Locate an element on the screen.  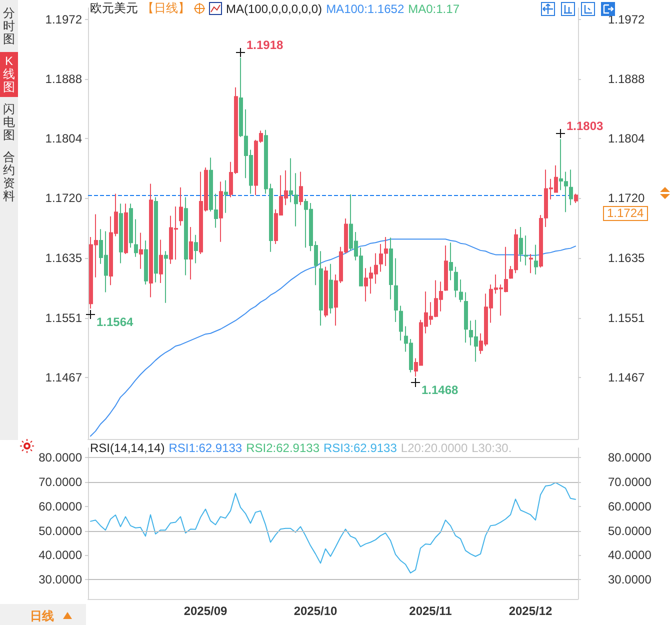
x-tick-label: 2025/11 is located at coordinates (430, 611).